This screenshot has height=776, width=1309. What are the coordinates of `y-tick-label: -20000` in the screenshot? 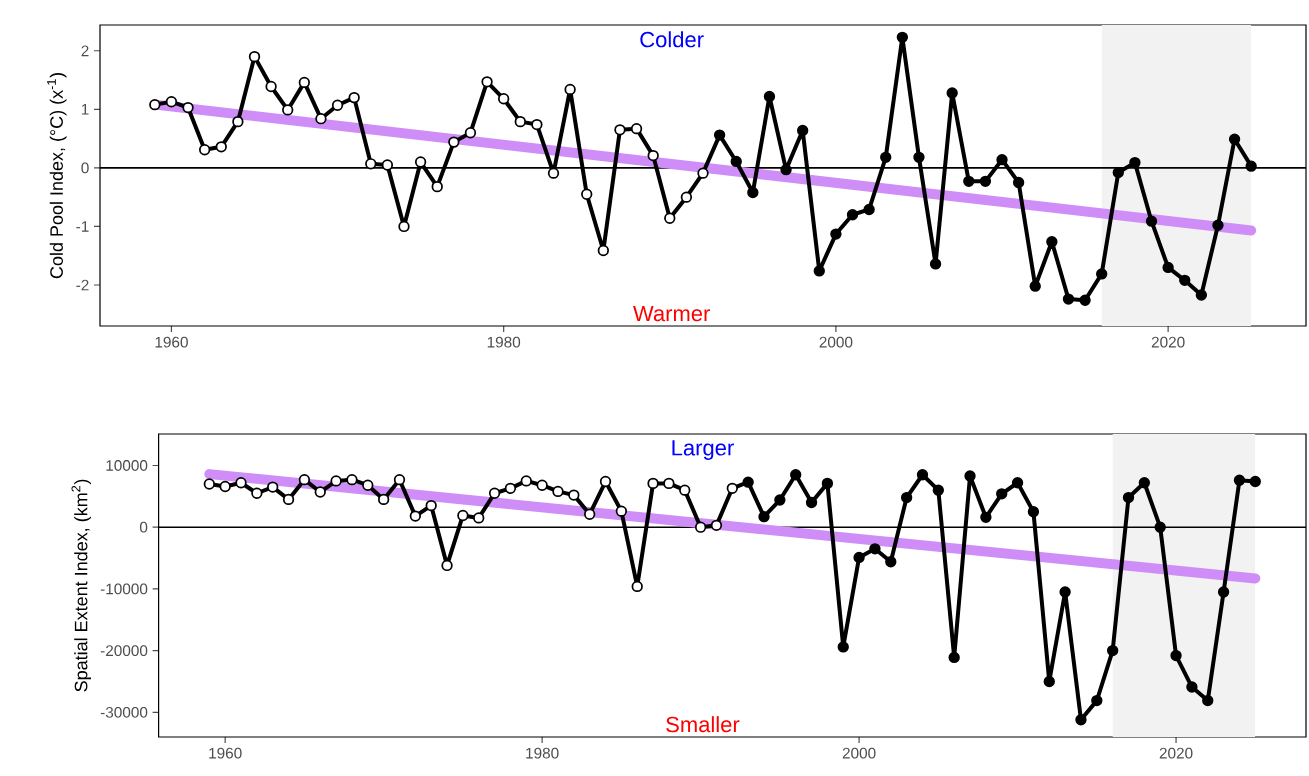 It's located at (124, 651).